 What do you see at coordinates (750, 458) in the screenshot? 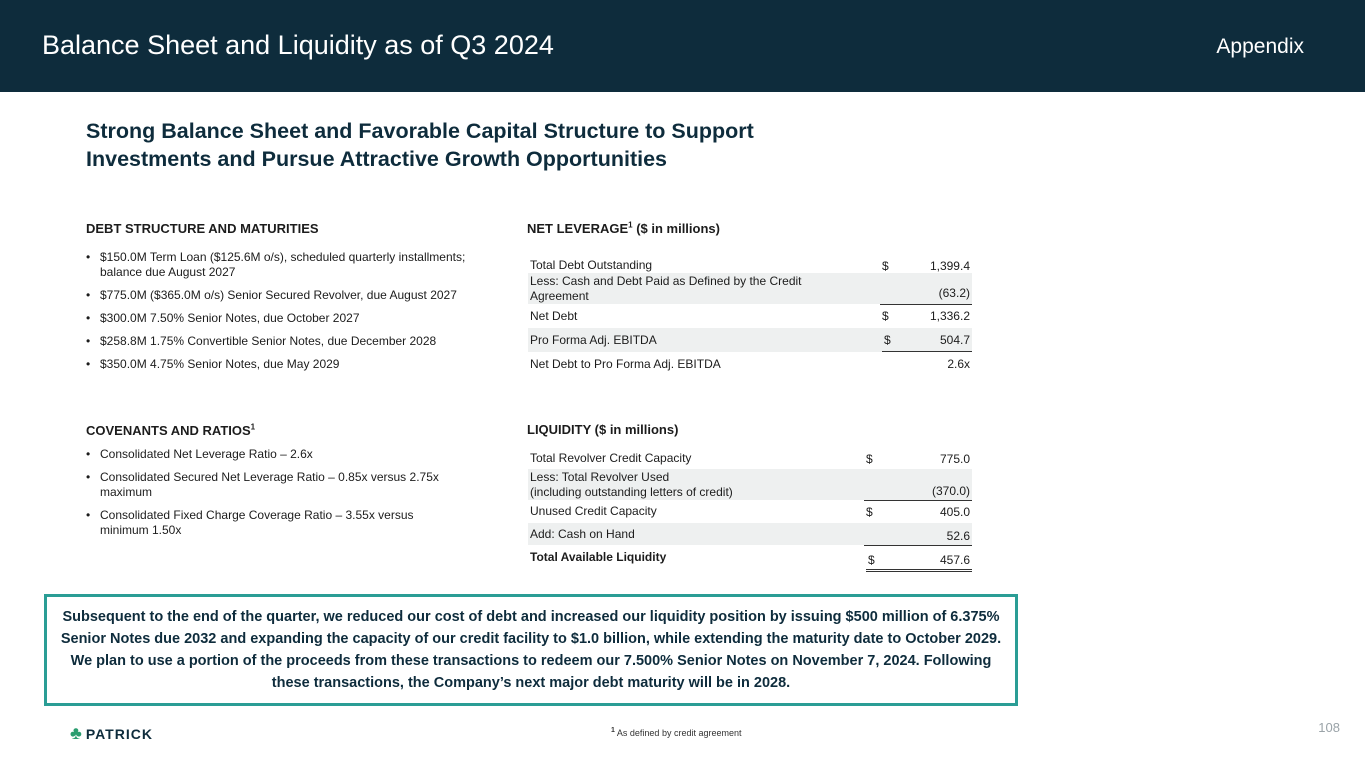
I see `table-row: Total Revolver Credit Capacity $ 775.0` at bounding box center [750, 458].